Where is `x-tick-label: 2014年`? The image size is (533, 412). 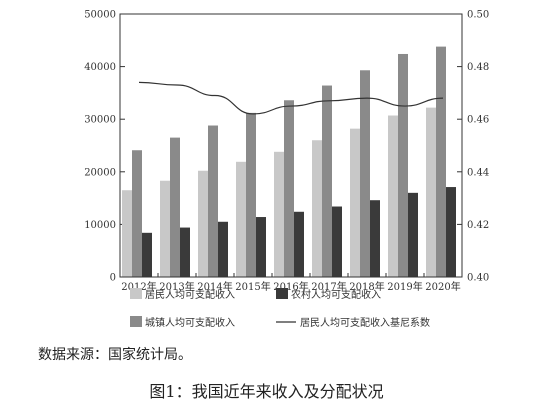
x-tick-label: 2014年 is located at coordinates (214, 286).